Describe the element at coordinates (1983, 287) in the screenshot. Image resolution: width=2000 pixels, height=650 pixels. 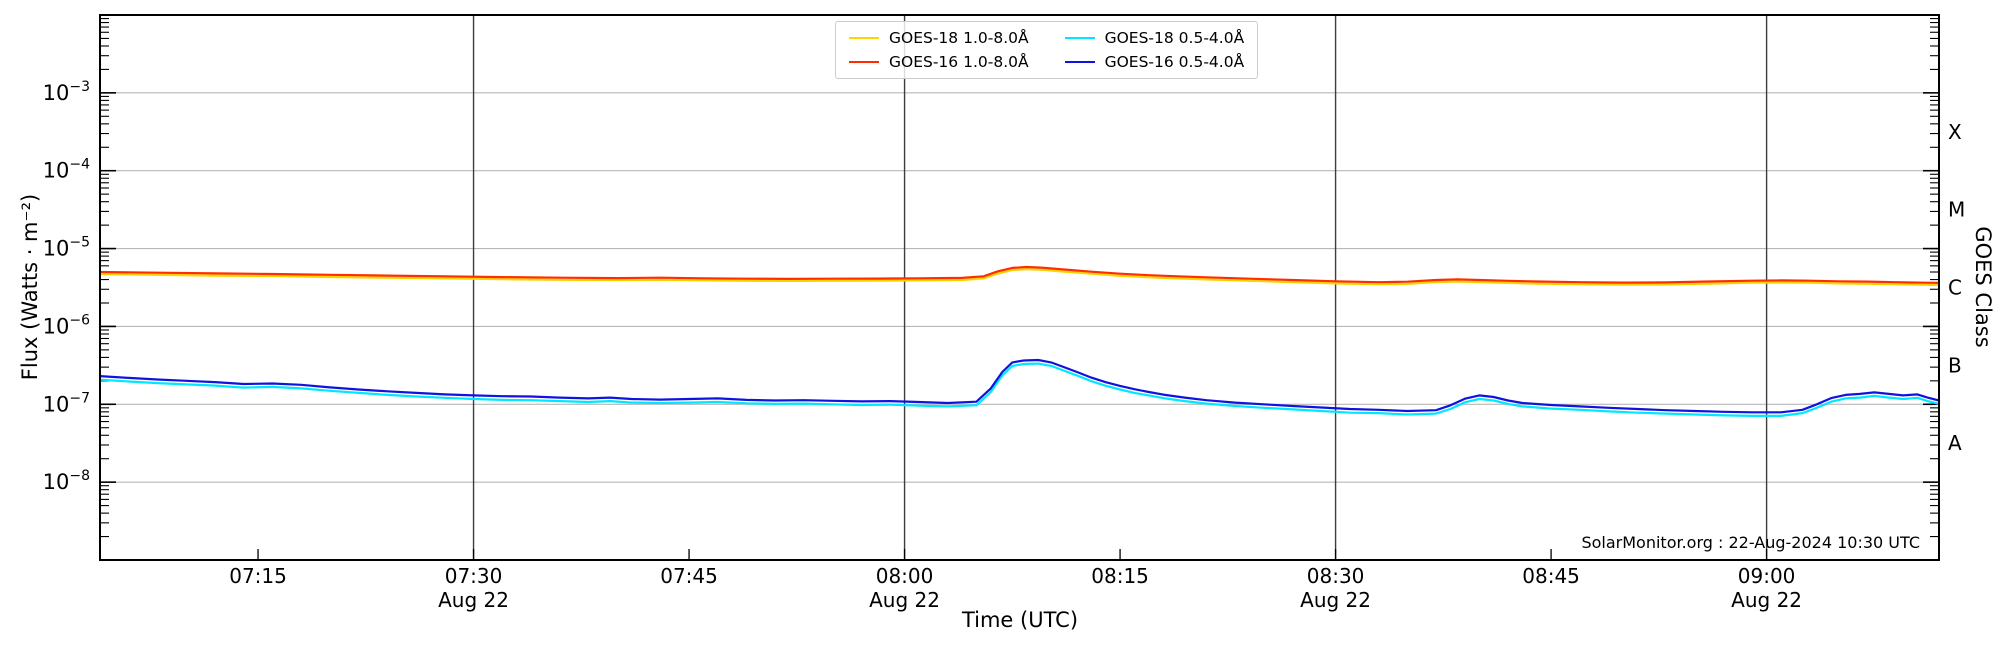
I see `right-axis-title: GOES Class` at that location.